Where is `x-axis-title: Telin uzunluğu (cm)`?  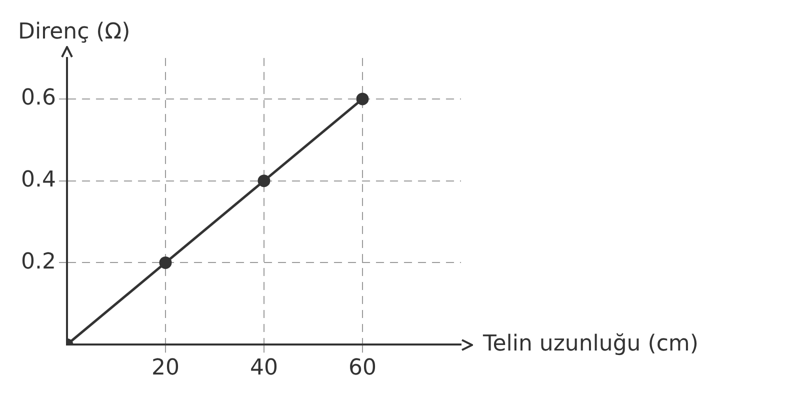
x-axis-title: Telin uzunluğu (cm) is located at coordinates (590, 343).